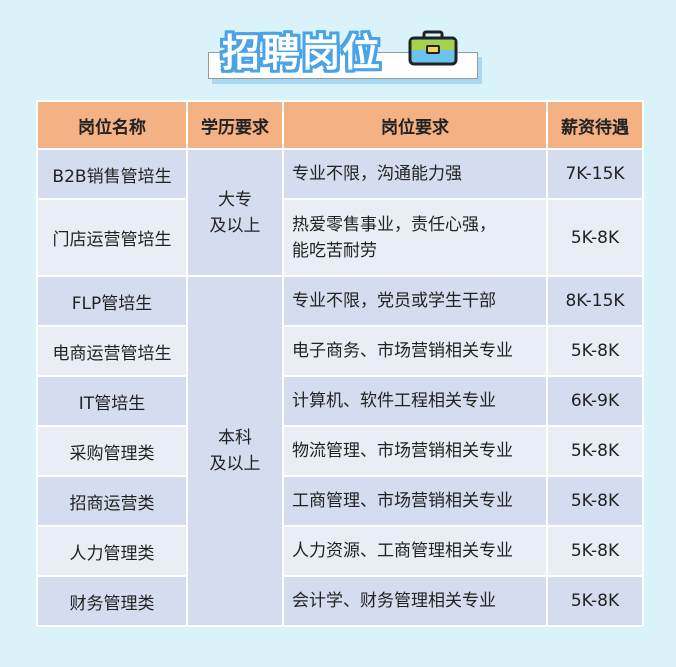  I want to click on header-salary: 薪资待遇, so click(595, 125).